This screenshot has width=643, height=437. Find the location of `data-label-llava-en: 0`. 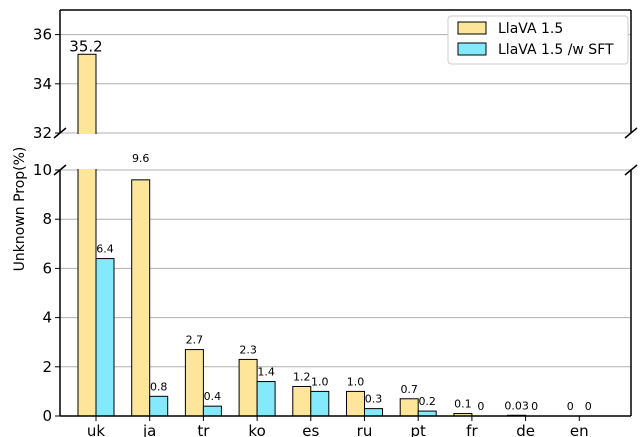

data-label-llava-en: 0 is located at coordinates (570, 406).